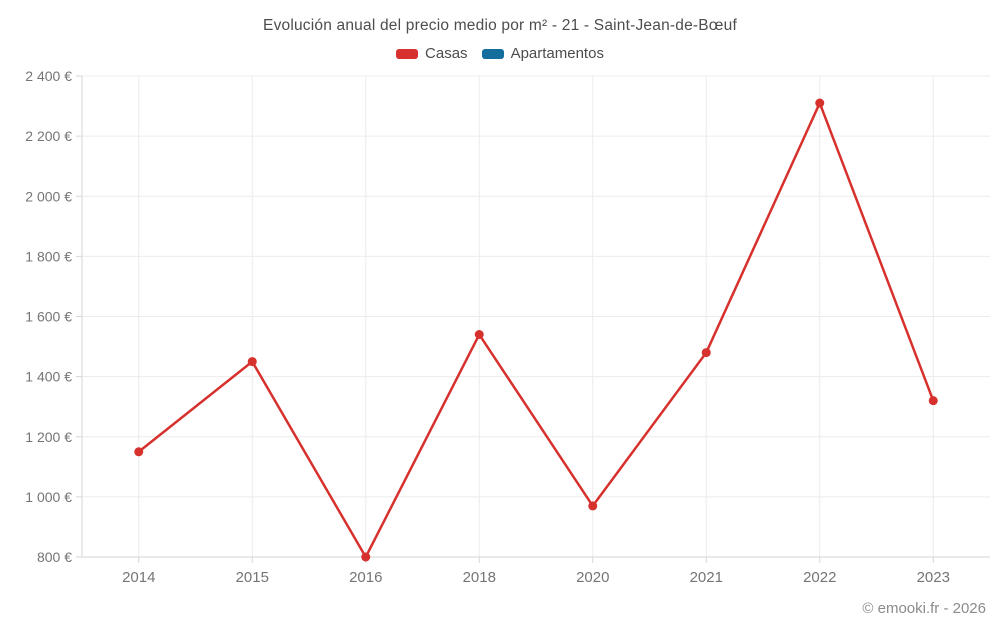 This screenshot has width=1000, height=625. I want to click on data-point-casas-2020, so click(593, 506).